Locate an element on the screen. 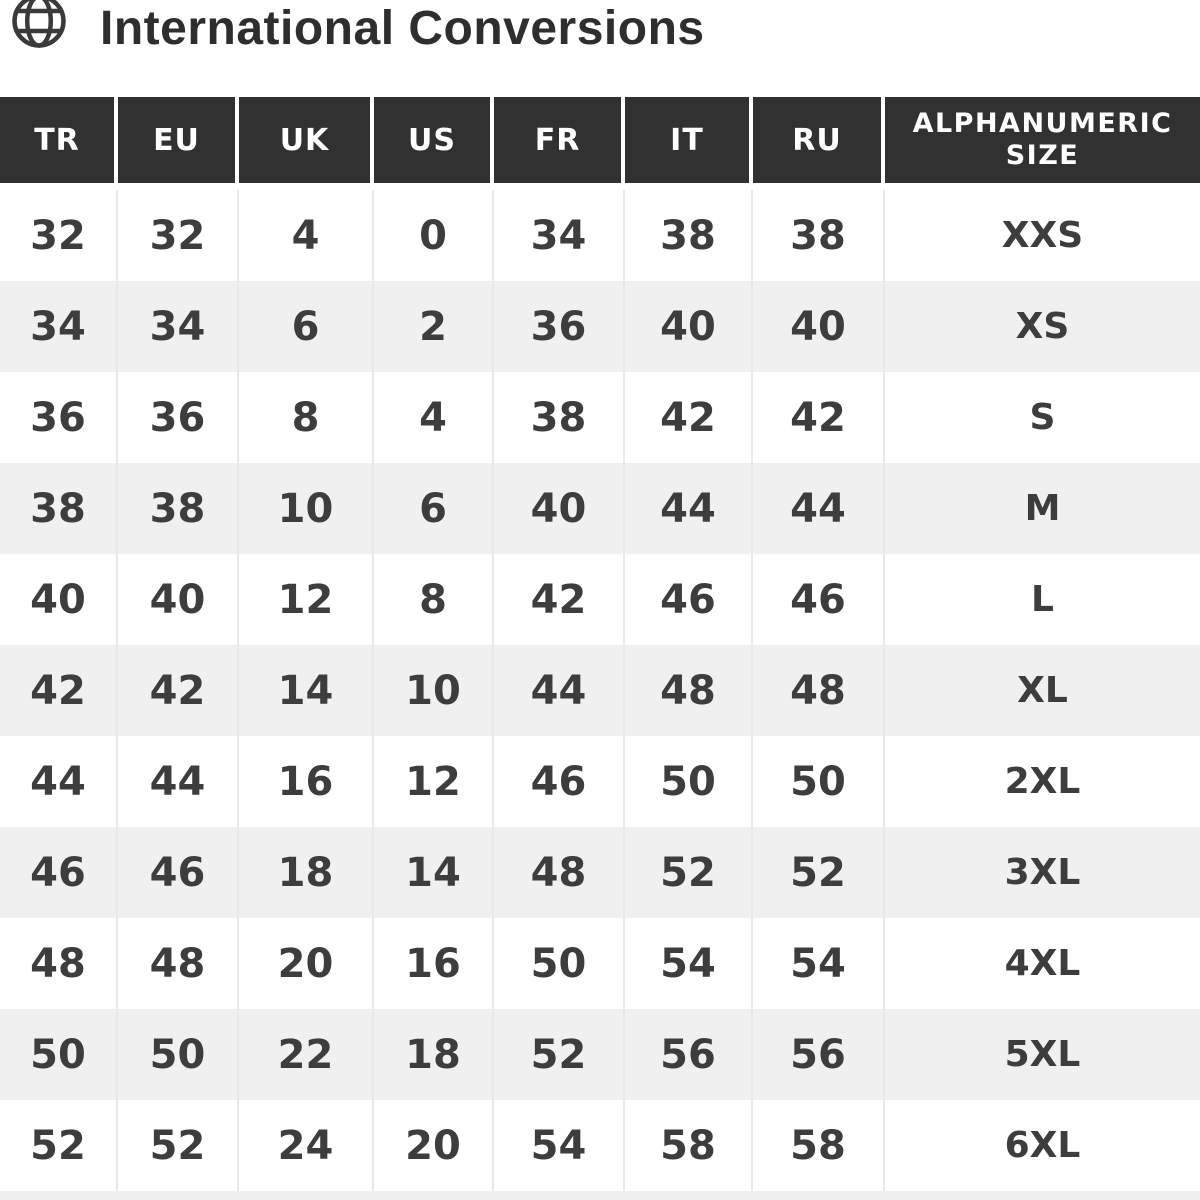 The height and width of the screenshot is (1200, 1200). alphanumeric-size-cell: L is located at coordinates (1042, 599).